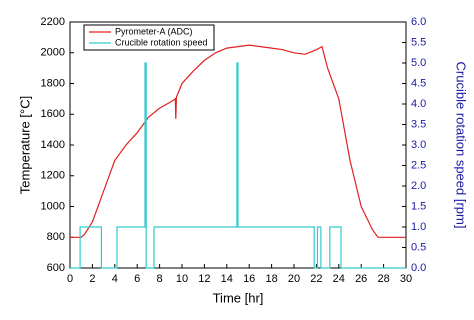  Describe the element at coordinates (53, 53) in the screenshot. I see `y-tick-label: 2000` at that location.